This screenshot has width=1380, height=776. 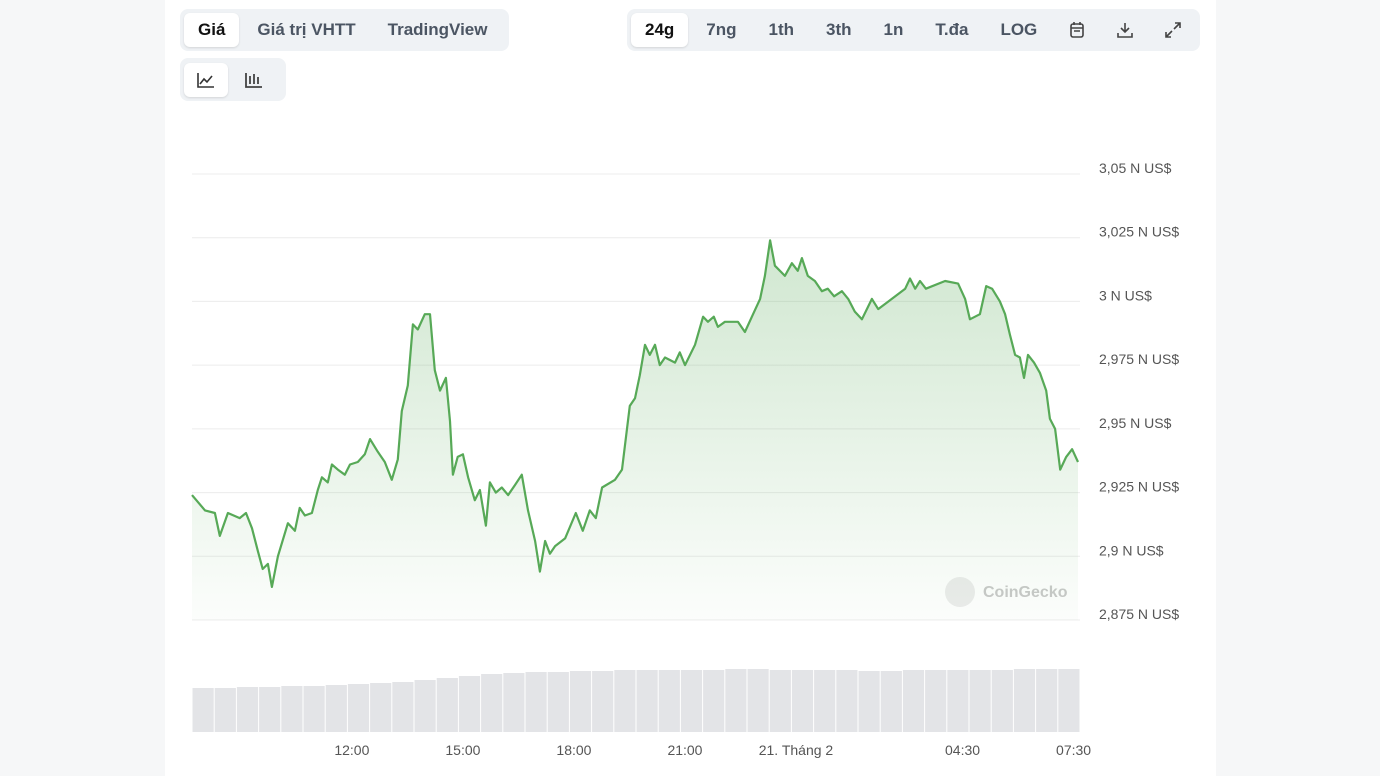 I want to click on y-tick-label: 2,975 N US$, so click(x=1139, y=359).